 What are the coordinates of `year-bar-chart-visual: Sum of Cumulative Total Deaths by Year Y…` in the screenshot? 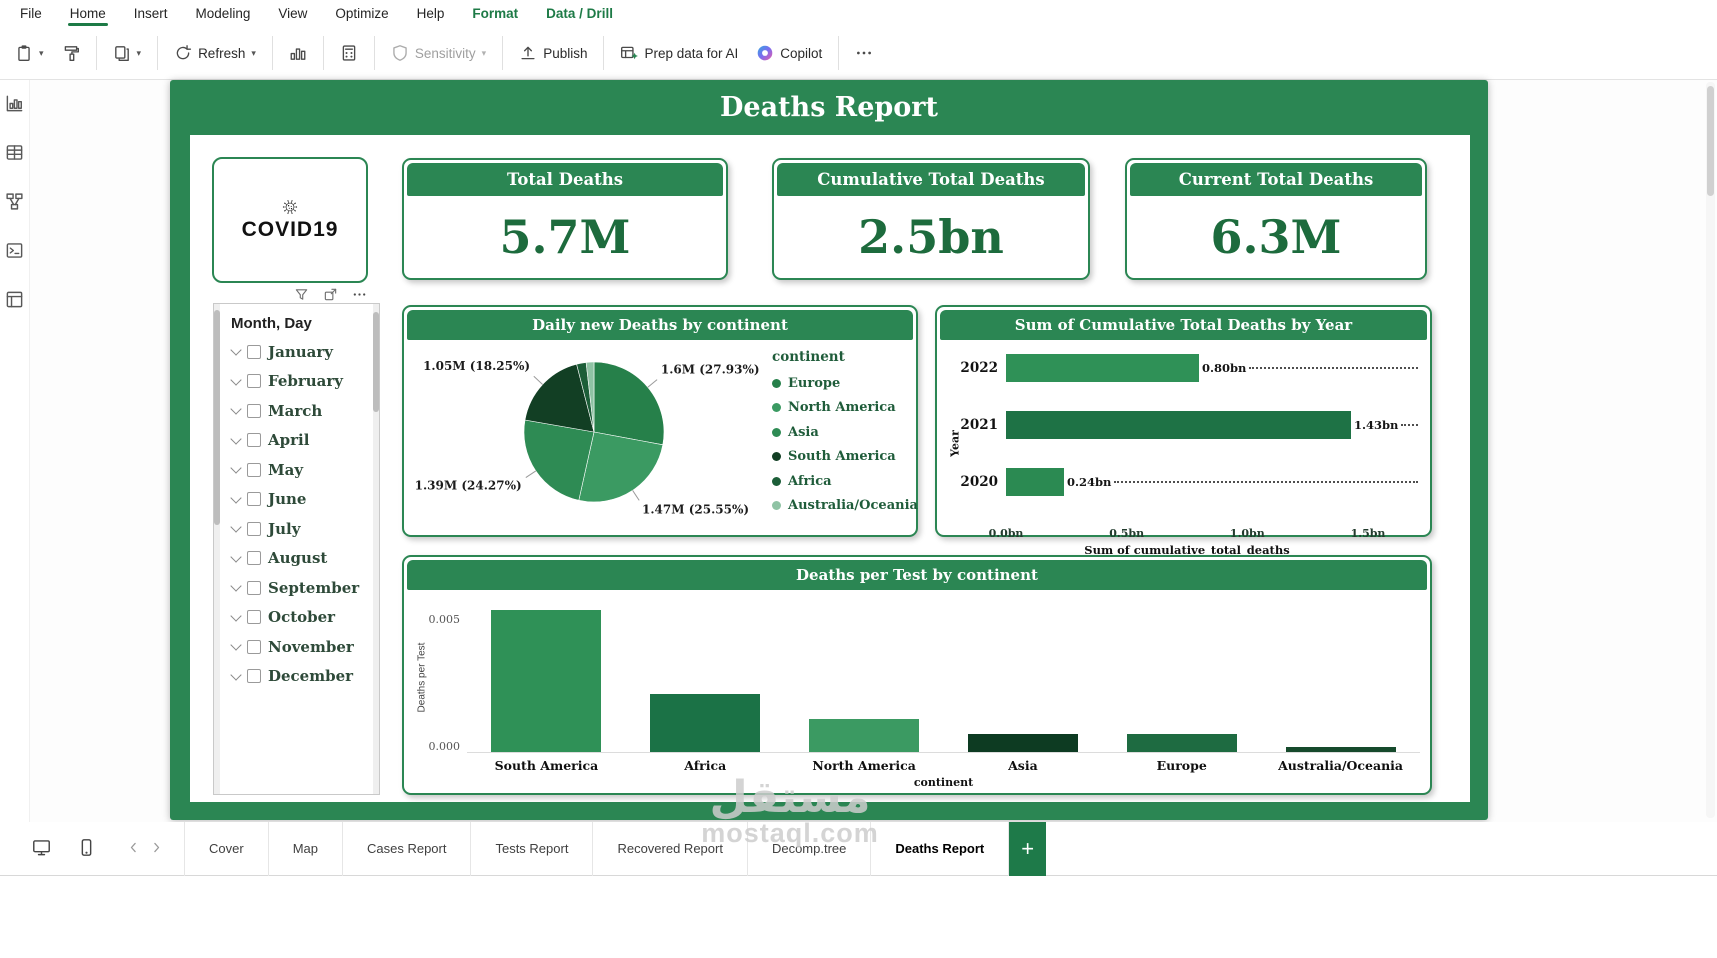 It's located at (1183, 431).